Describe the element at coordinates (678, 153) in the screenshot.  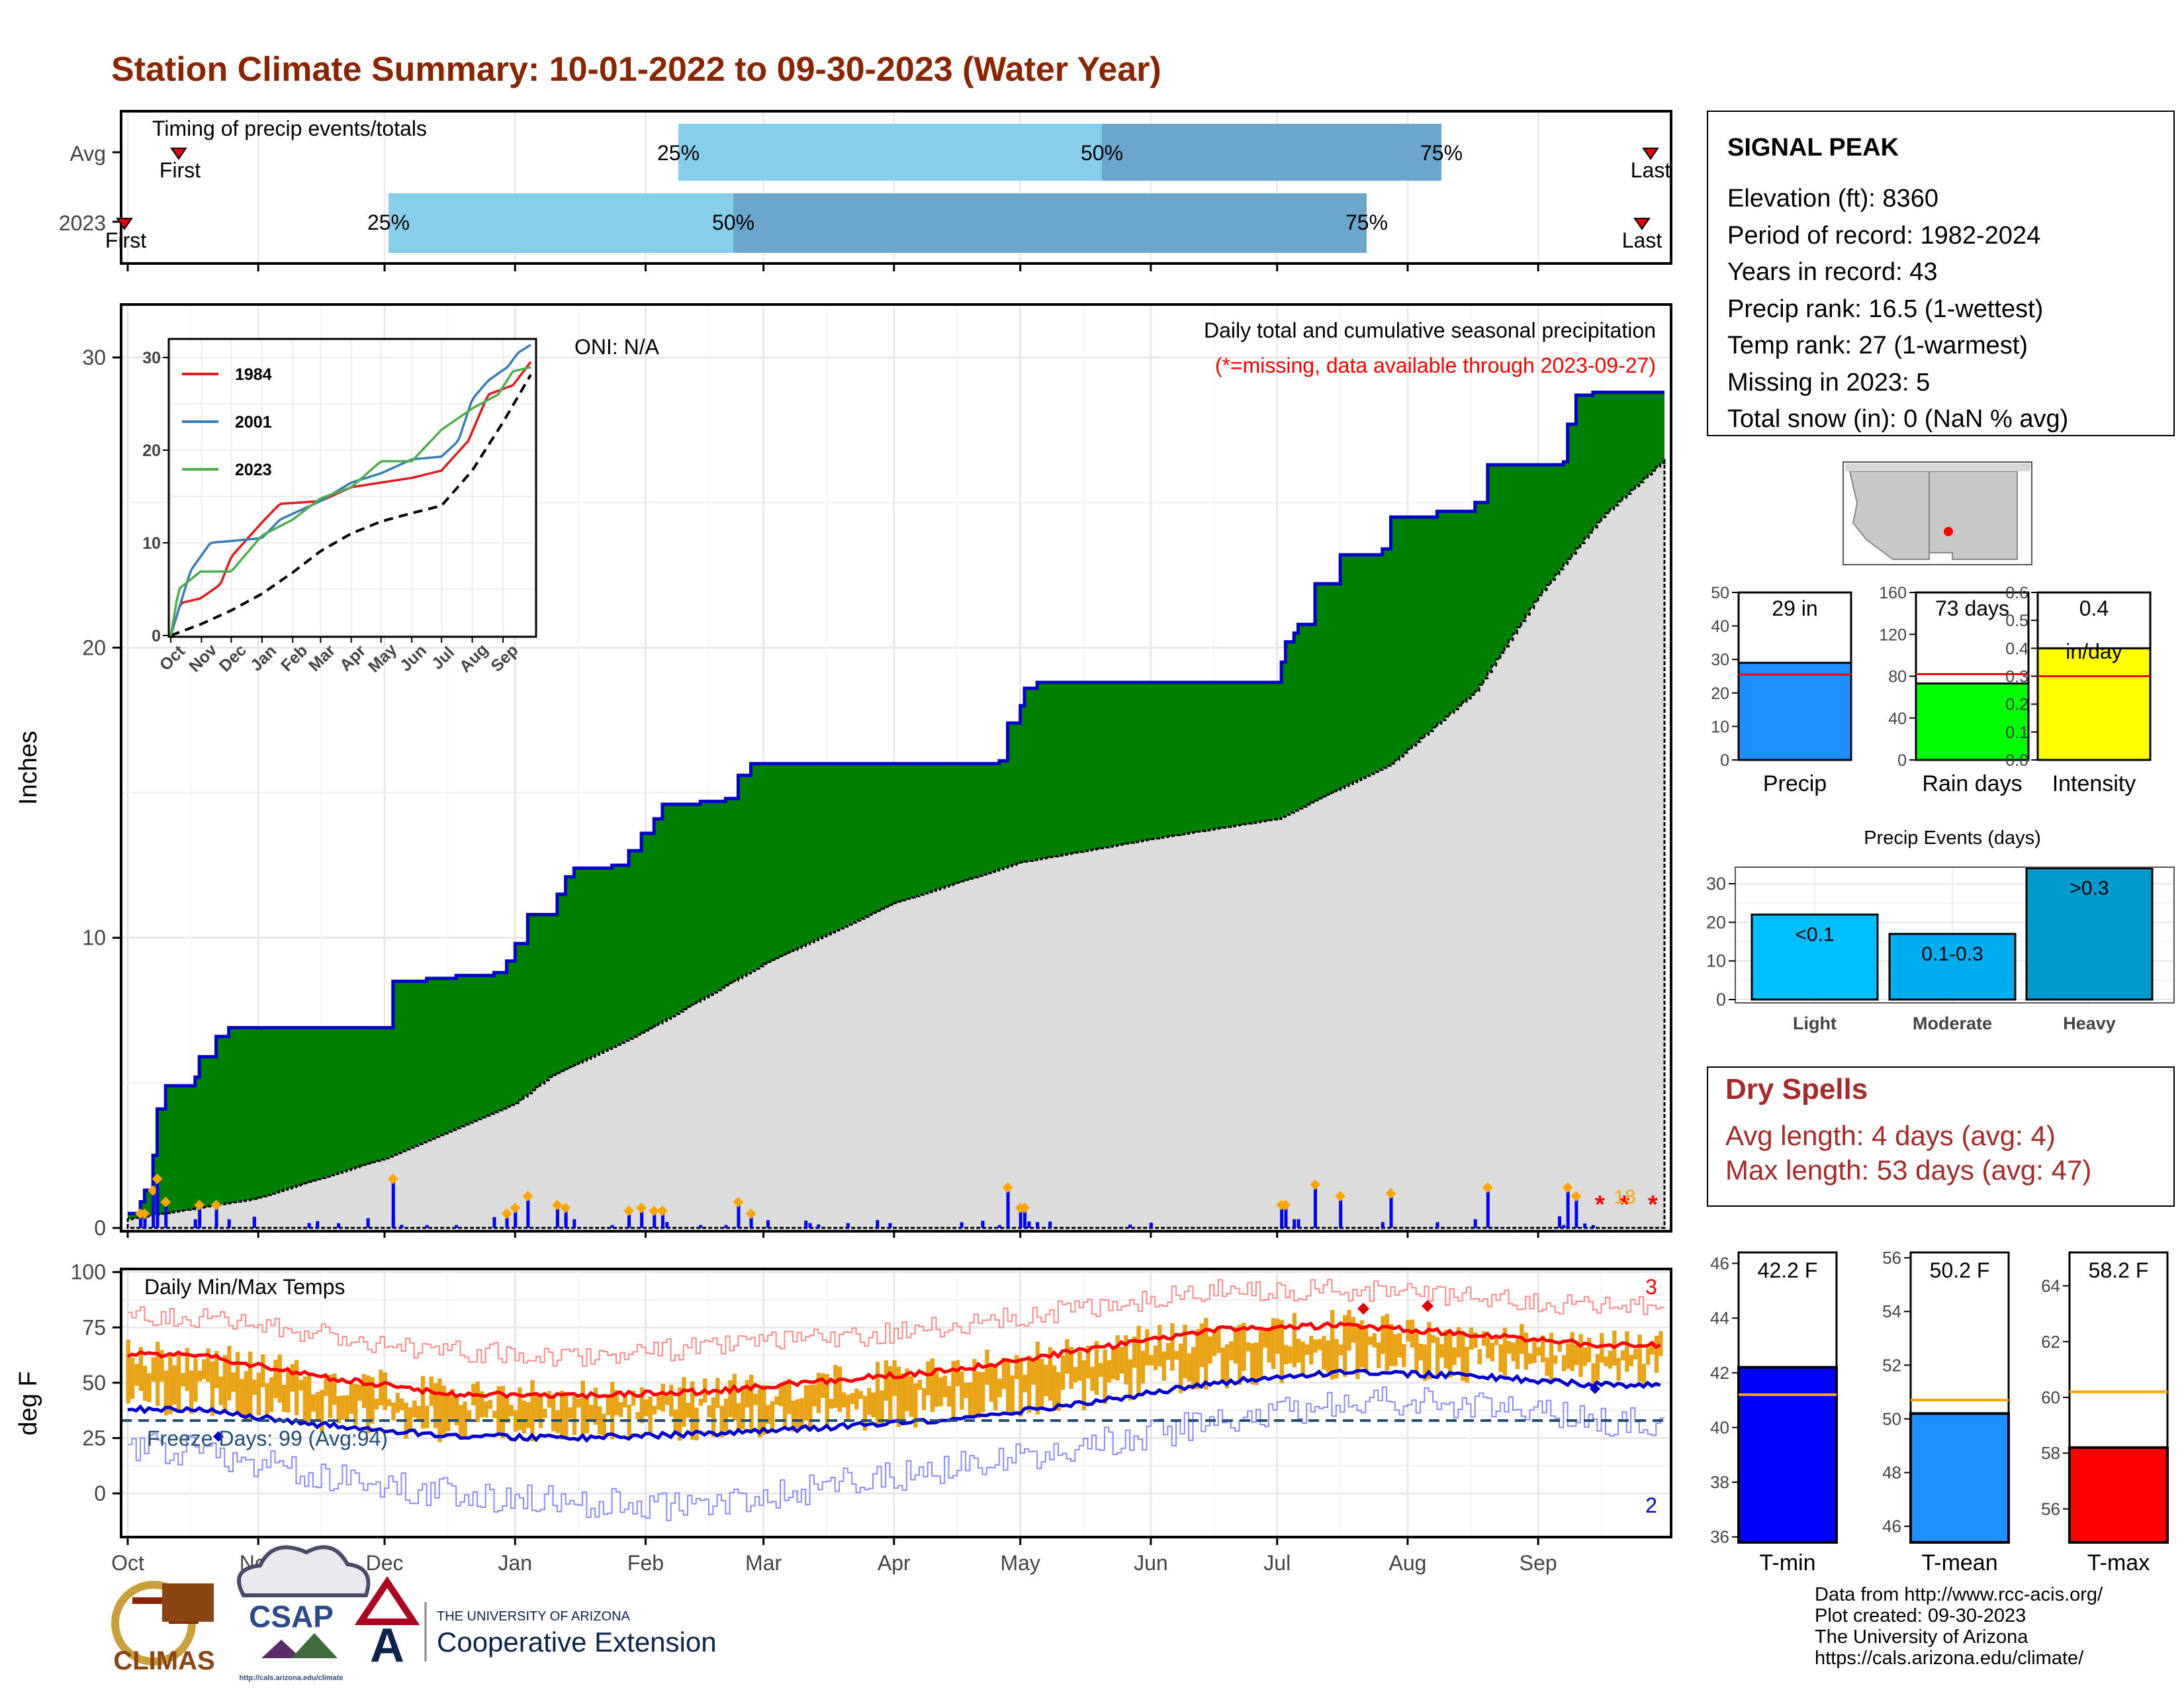
I see `timing-avg-label-25: 25%` at that location.